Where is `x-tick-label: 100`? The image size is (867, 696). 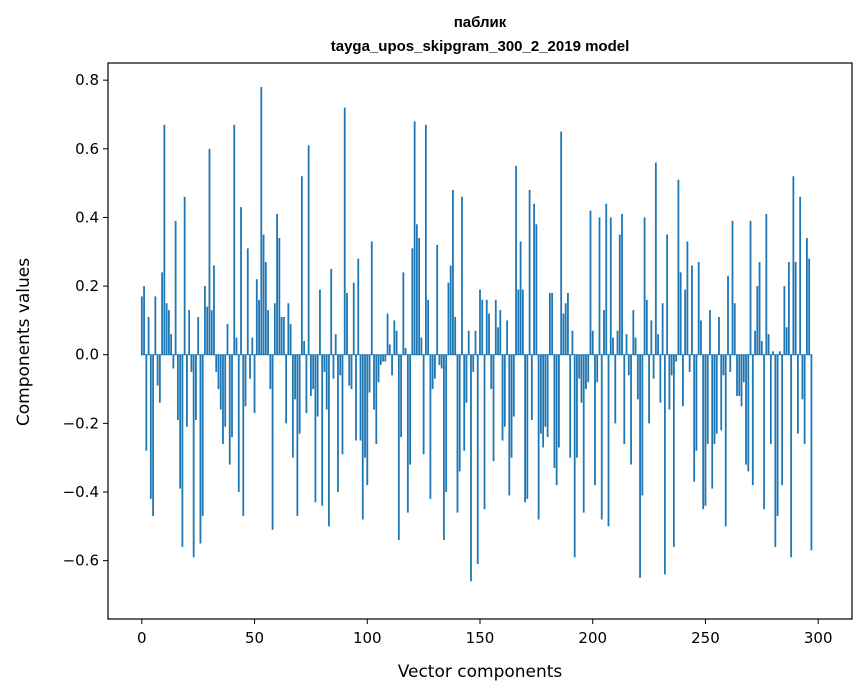 x-tick-label: 100 is located at coordinates (367, 638).